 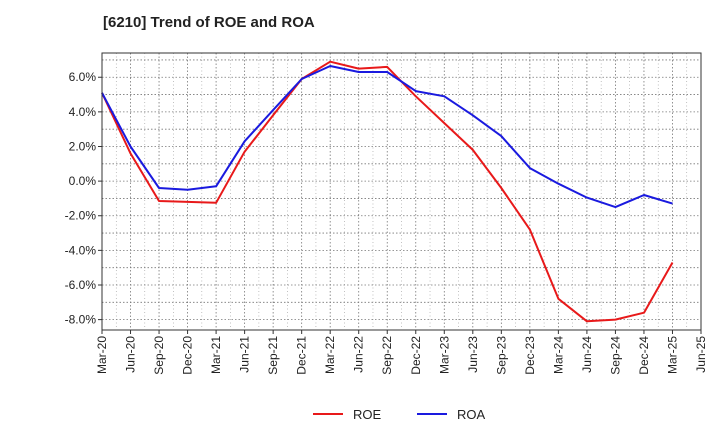 What do you see at coordinates (330, 355) in the screenshot?
I see `x-tick-label: Mar-22` at bounding box center [330, 355].